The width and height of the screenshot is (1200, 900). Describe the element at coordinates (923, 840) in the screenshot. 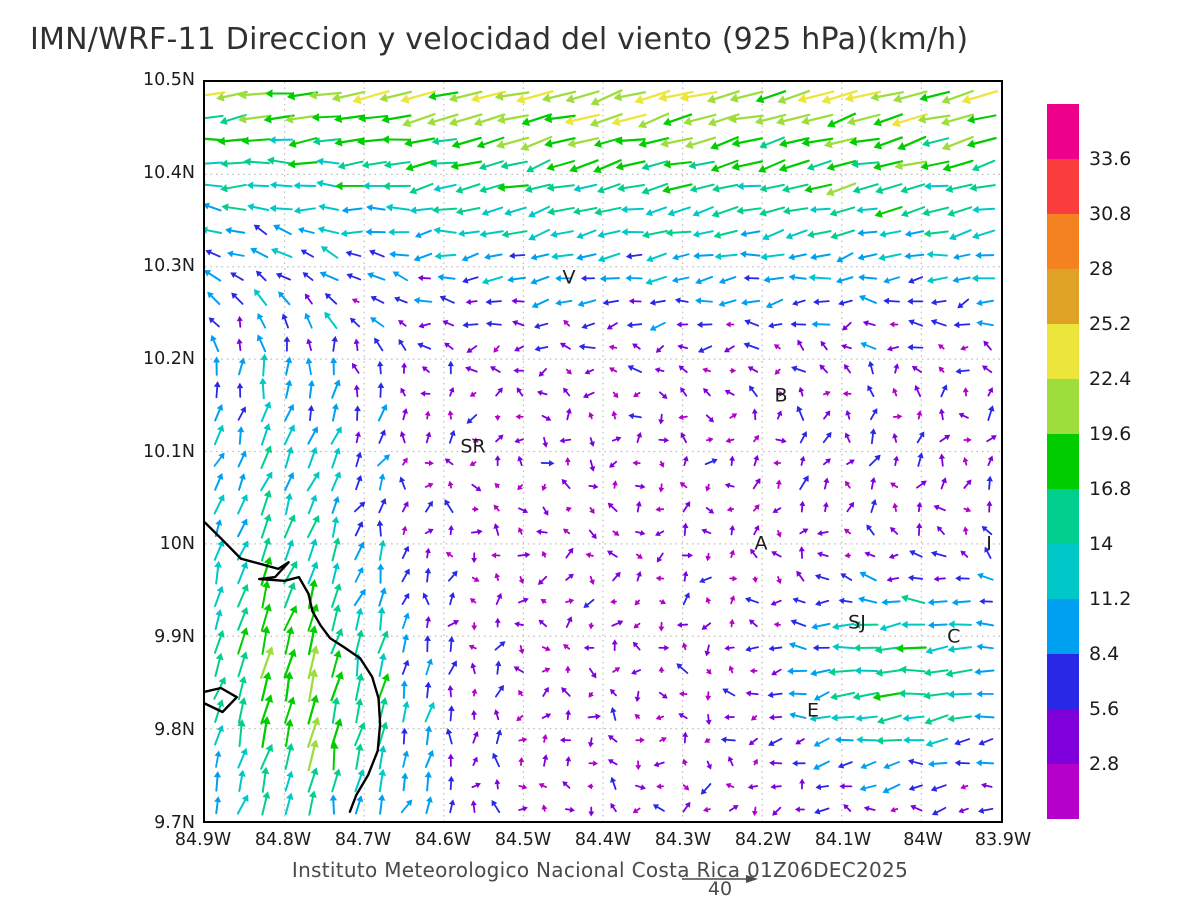

I see `x-tick-label: 84W` at that location.